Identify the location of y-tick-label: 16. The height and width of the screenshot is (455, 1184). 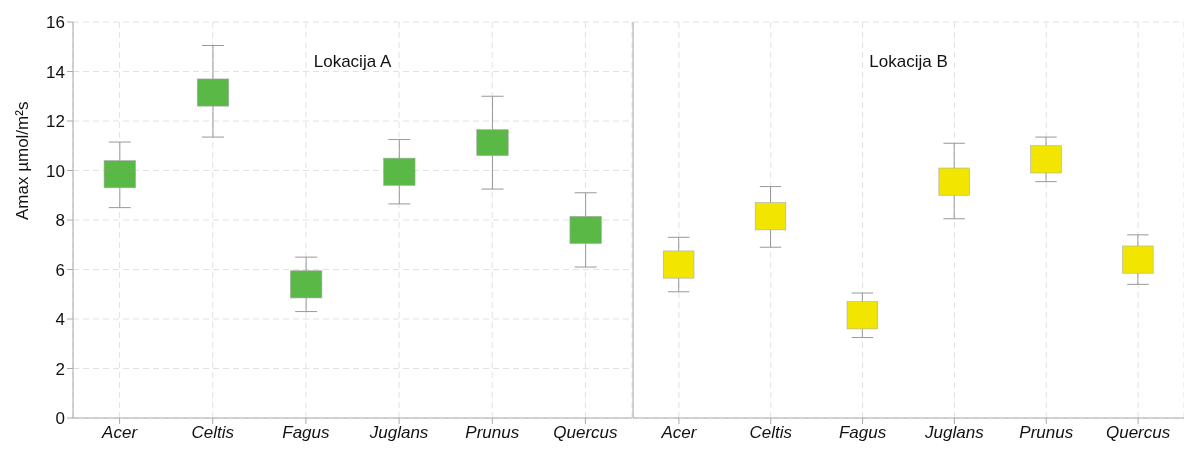
(55, 23).